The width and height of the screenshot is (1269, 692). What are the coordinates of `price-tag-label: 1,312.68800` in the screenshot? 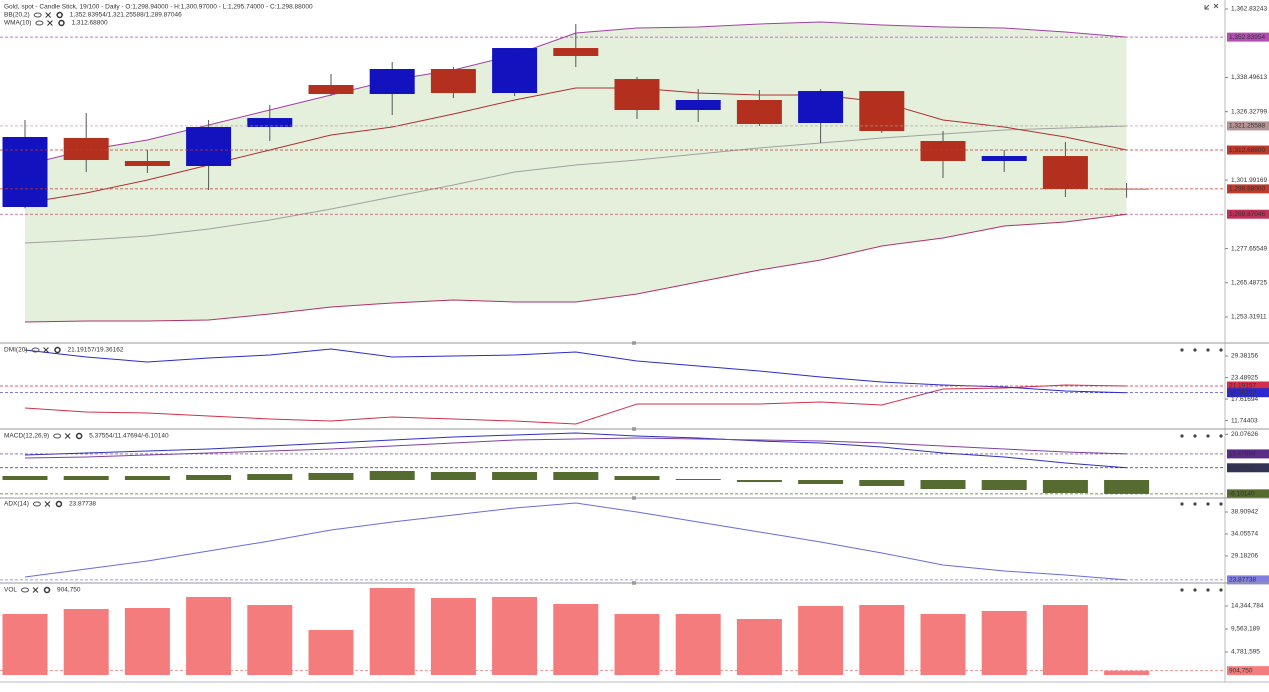 It's located at (1247, 150).